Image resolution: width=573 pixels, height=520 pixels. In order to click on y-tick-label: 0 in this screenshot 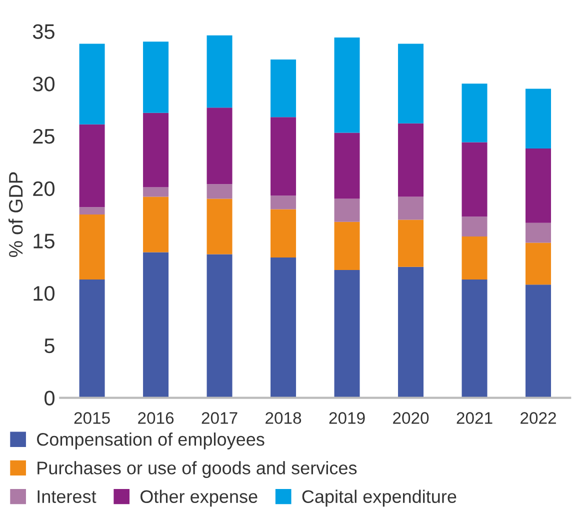, I will do `click(49, 398)`.